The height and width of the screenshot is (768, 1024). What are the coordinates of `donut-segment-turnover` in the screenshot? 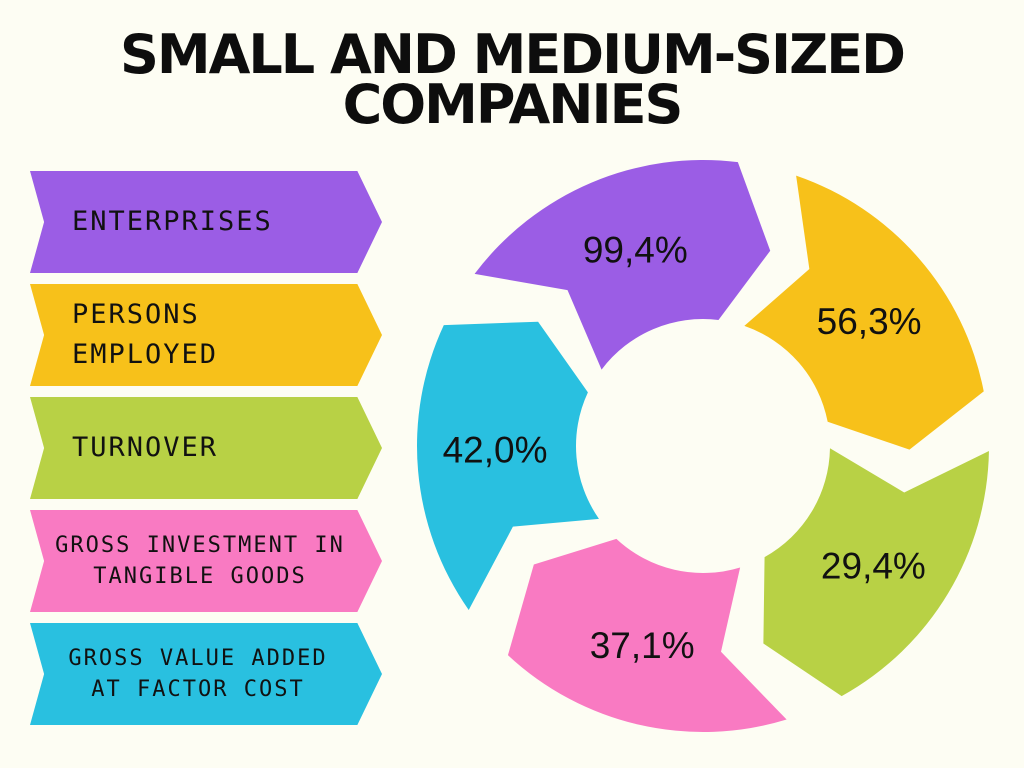 It's located at (876, 572).